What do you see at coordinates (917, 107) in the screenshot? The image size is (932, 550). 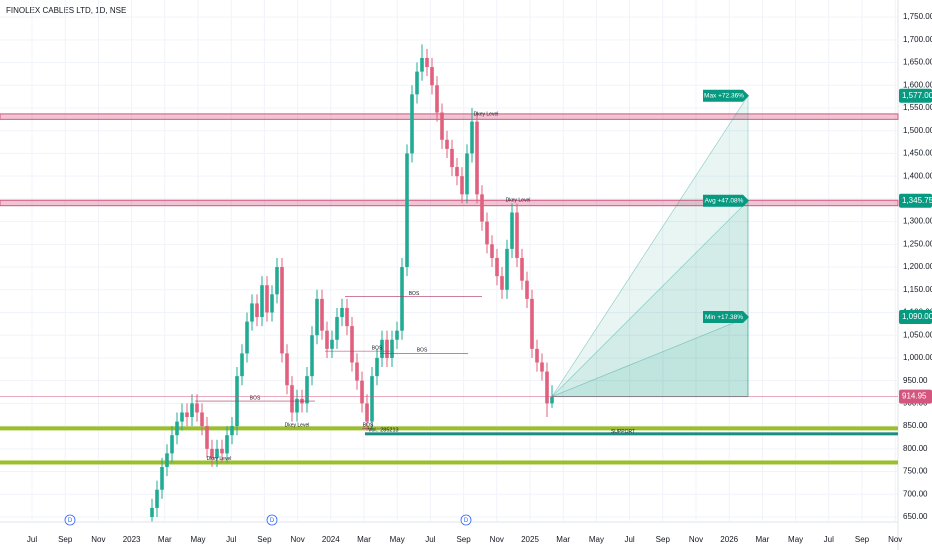 I see `y-tick-label: 1,550.00` at bounding box center [917, 107].